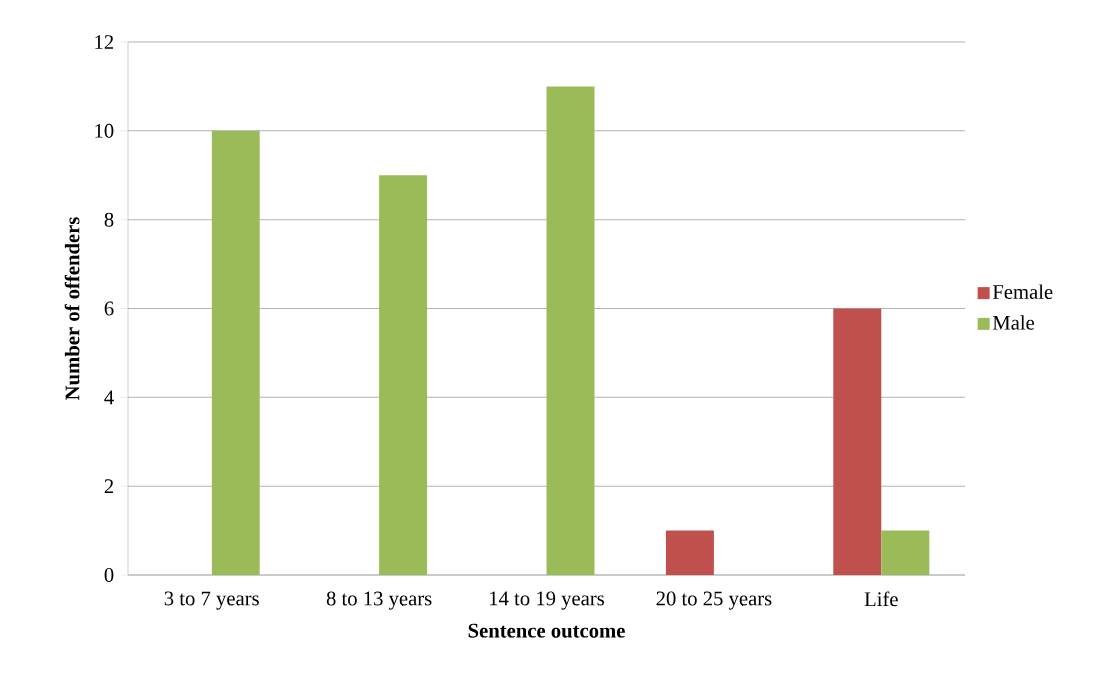 The width and height of the screenshot is (1120, 686). What do you see at coordinates (714, 600) in the screenshot?
I see `x-tick-label: 20 to 25 years` at bounding box center [714, 600].